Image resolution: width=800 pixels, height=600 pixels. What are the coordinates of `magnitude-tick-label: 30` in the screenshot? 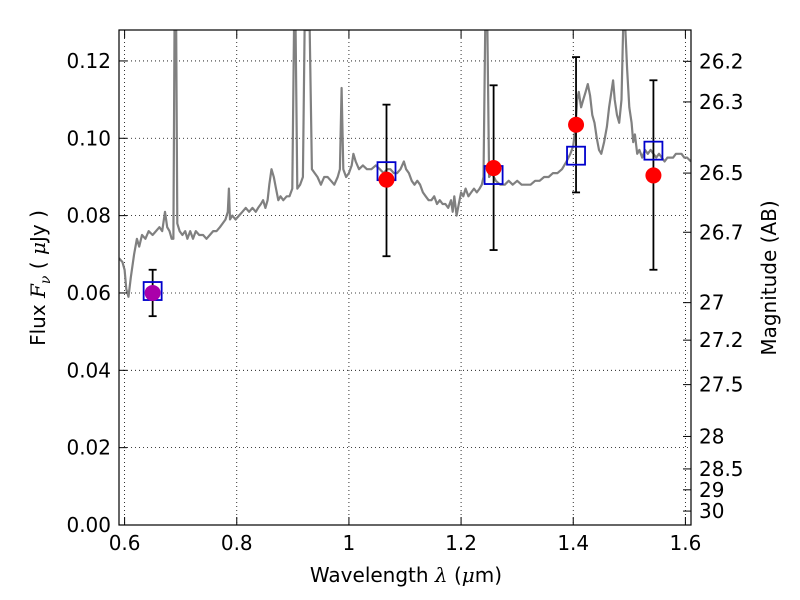 It's located at (711, 511).